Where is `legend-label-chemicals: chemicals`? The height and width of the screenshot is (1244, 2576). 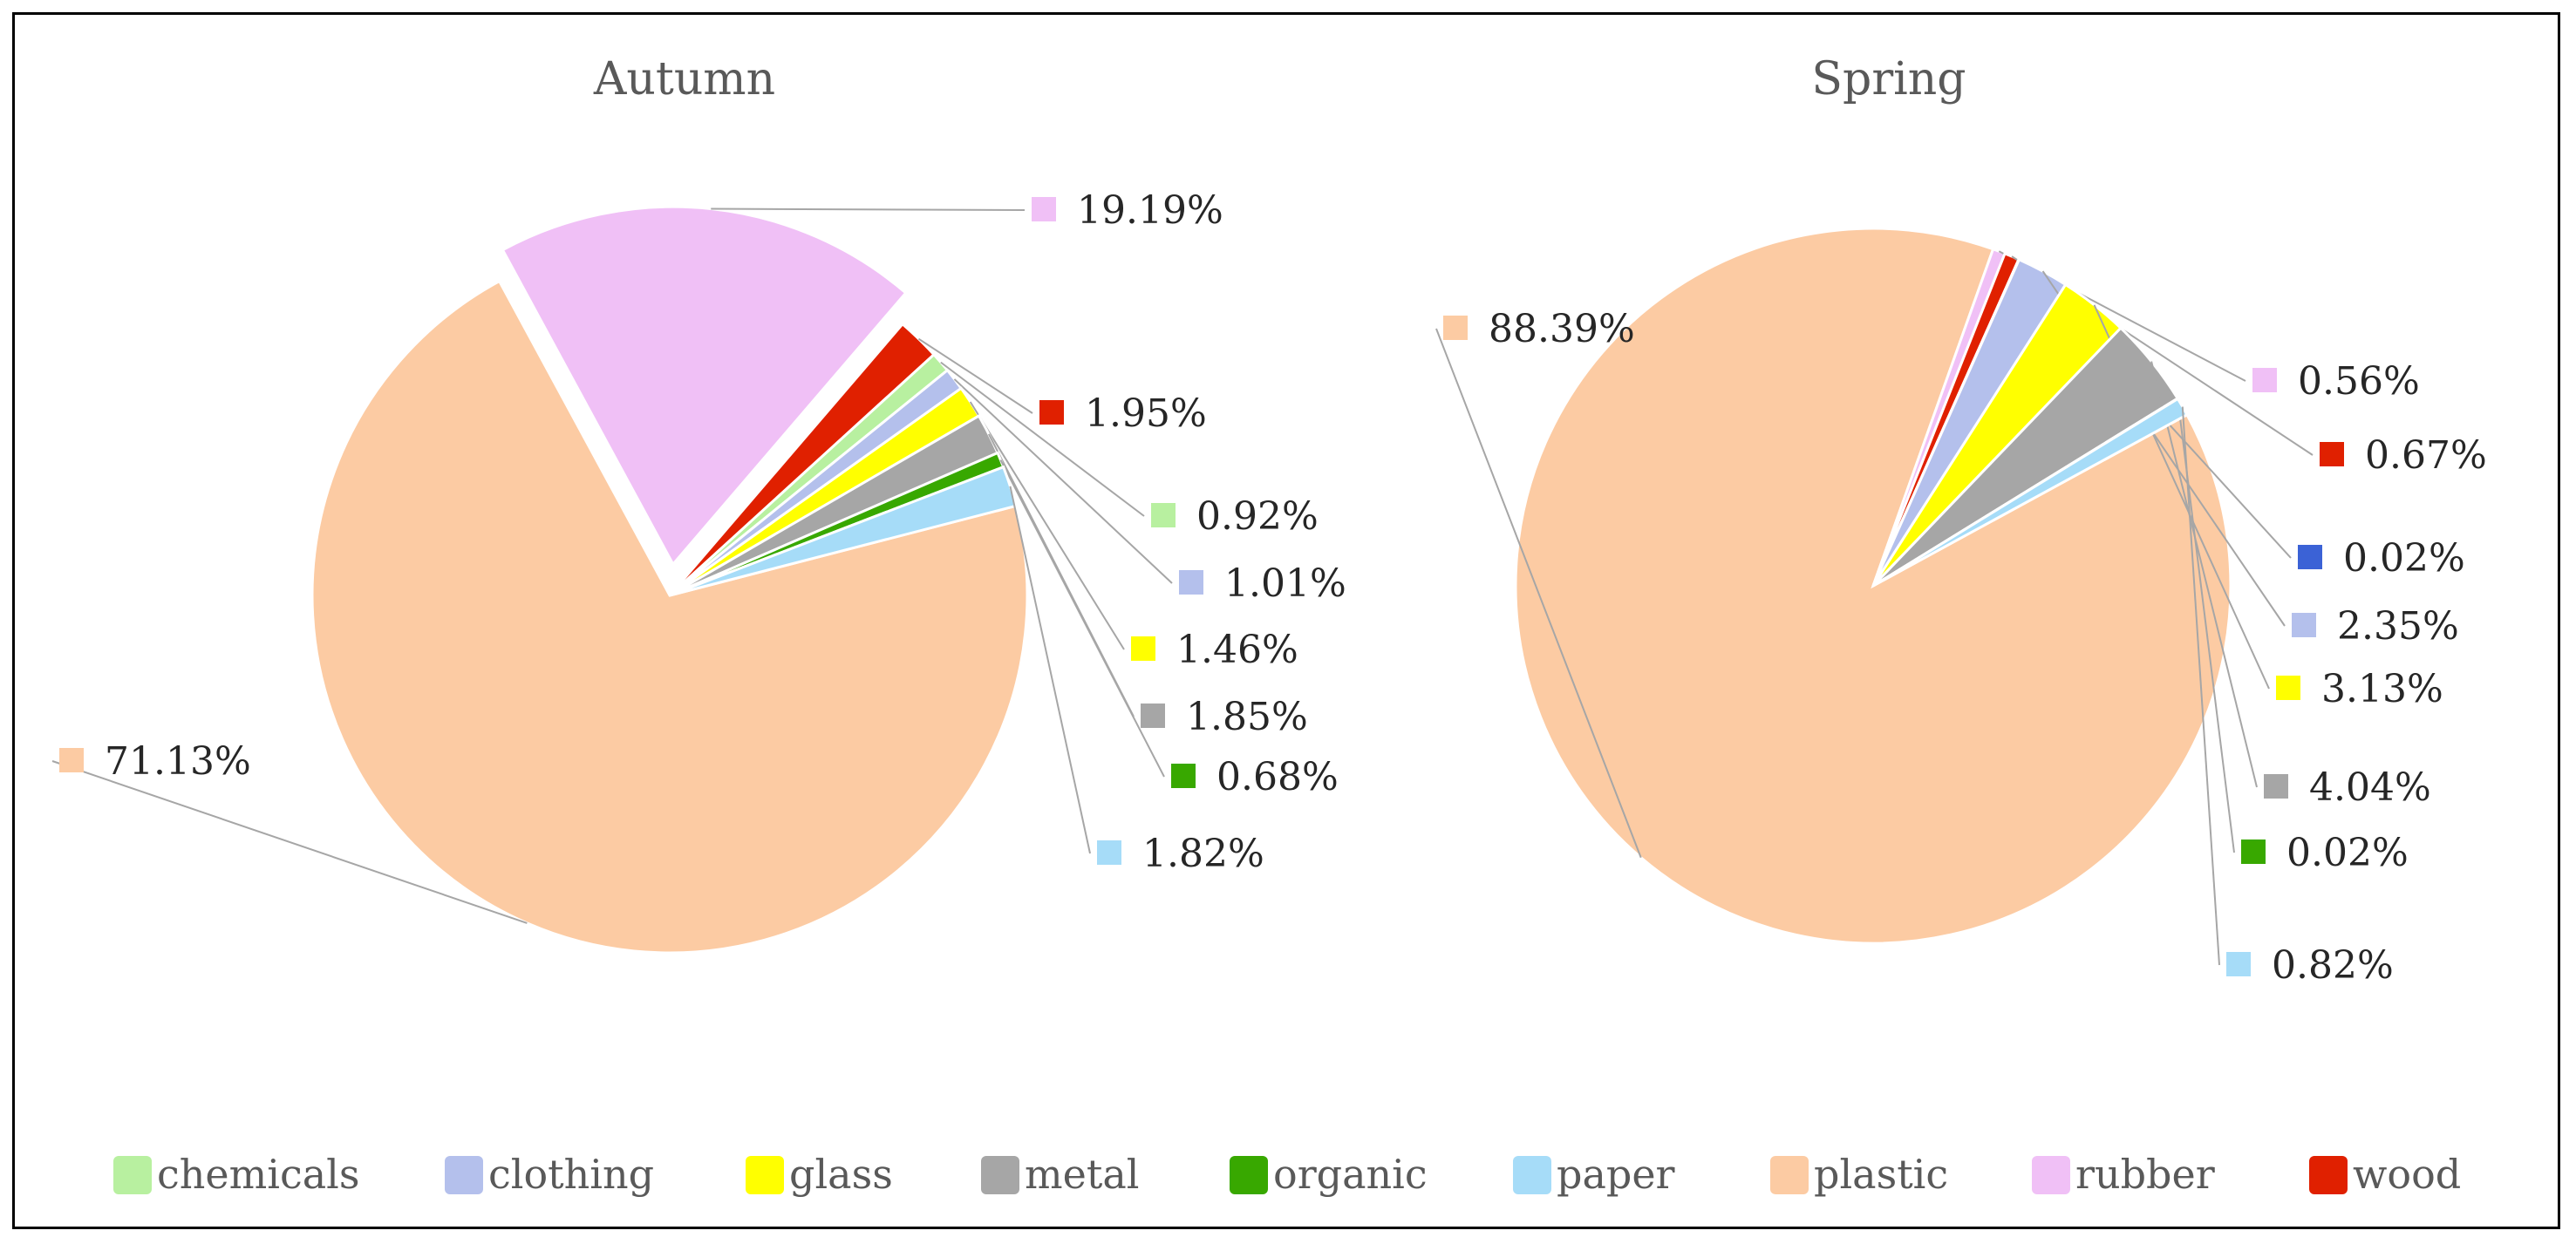
legend-label-chemicals: chemicals is located at coordinates (258, 1174).